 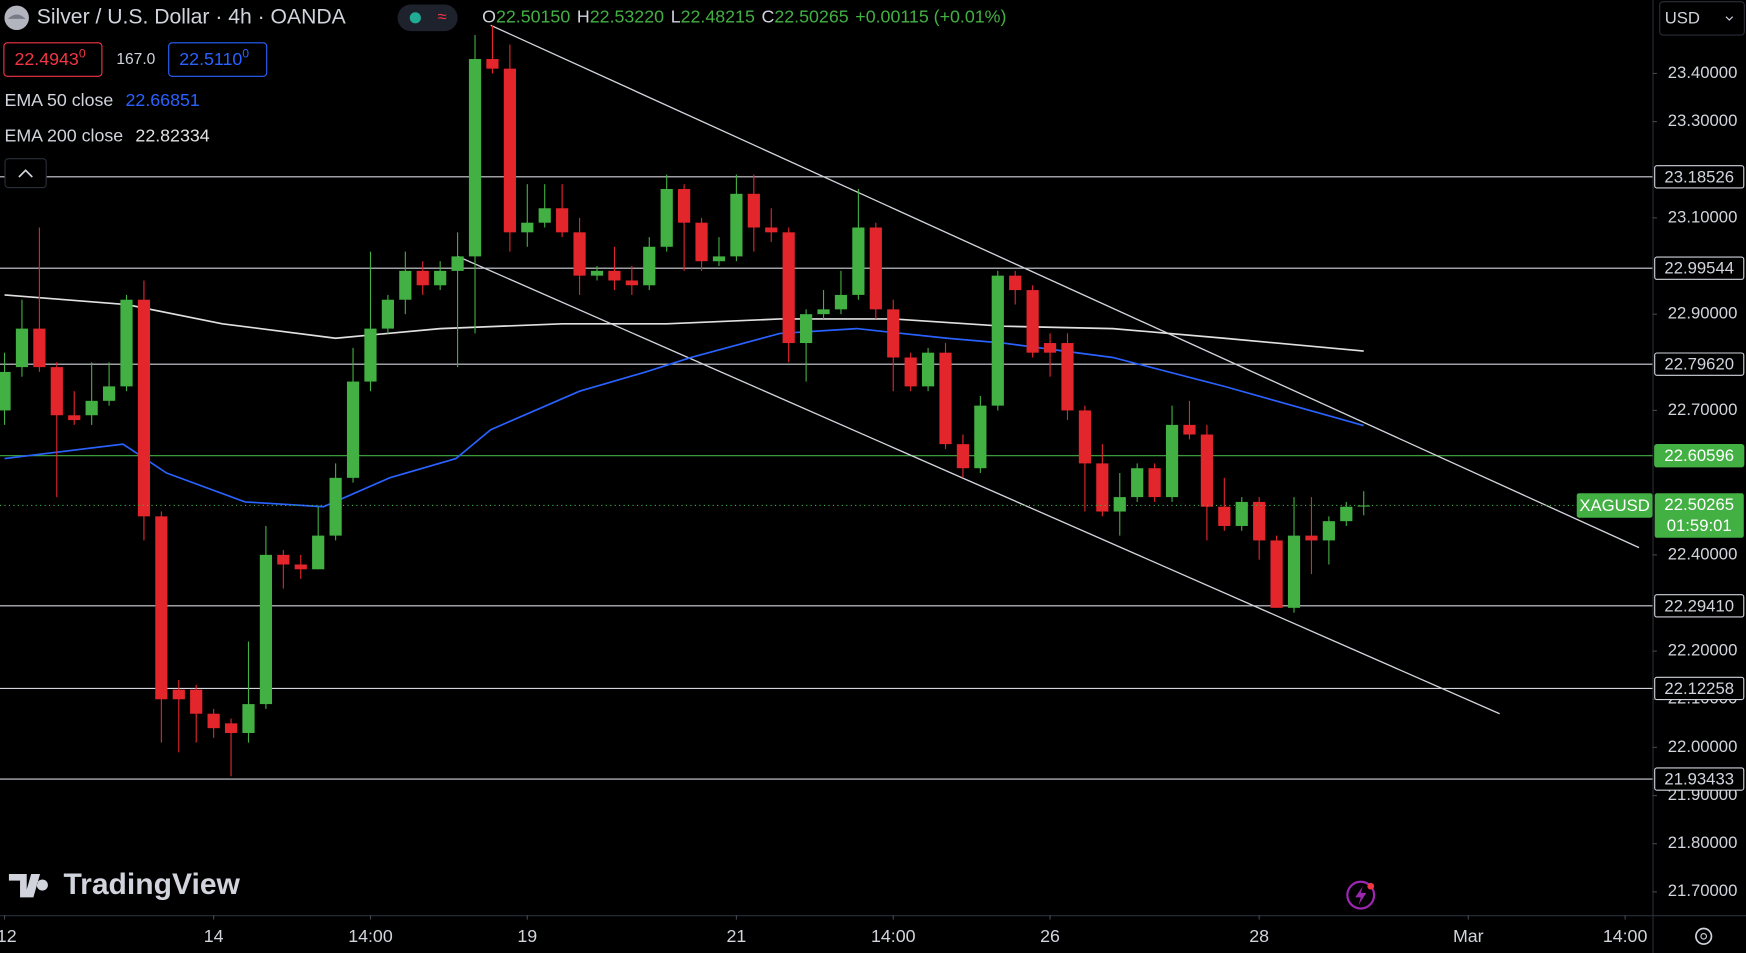 I want to click on y-tick-label: 22.70000, so click(x=1703, y=409).